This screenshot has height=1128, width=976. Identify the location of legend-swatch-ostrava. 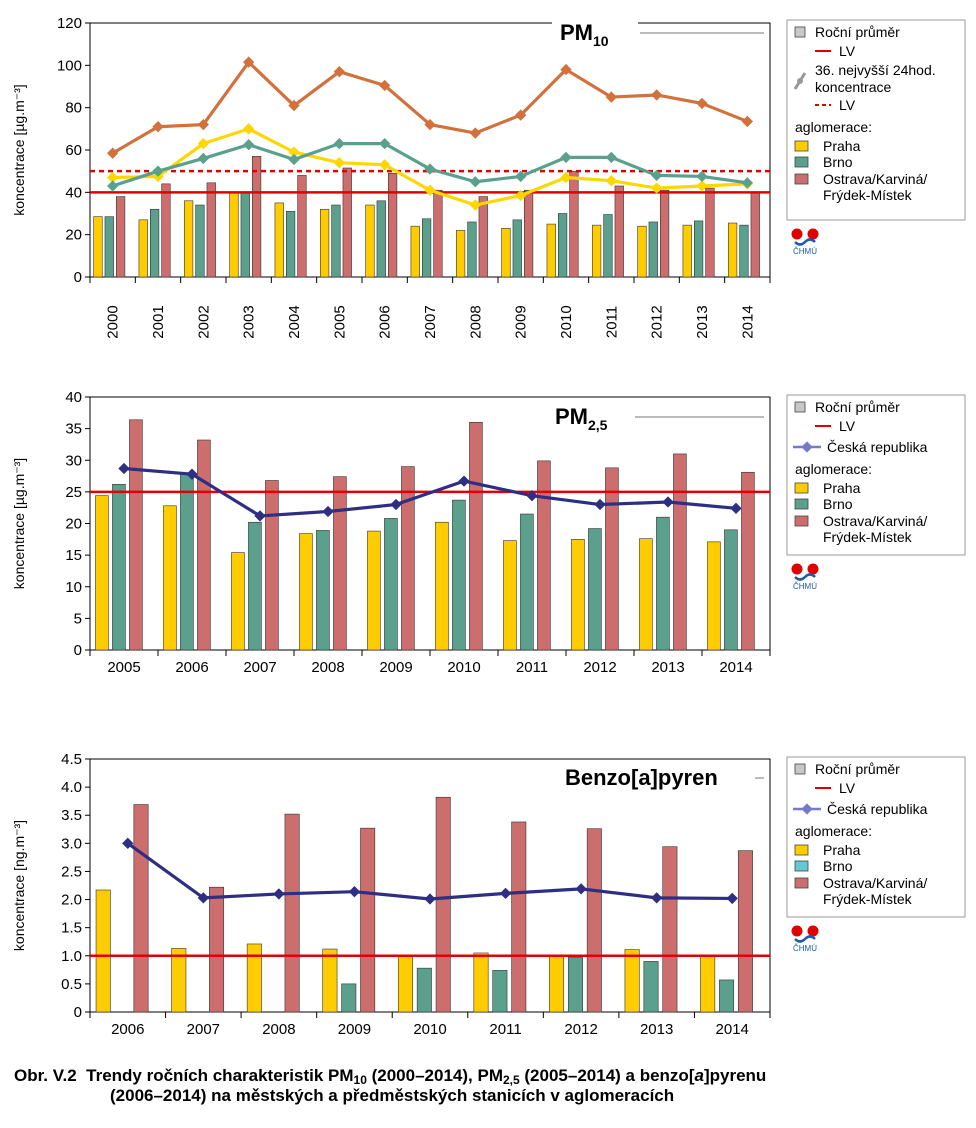
(801, 883).